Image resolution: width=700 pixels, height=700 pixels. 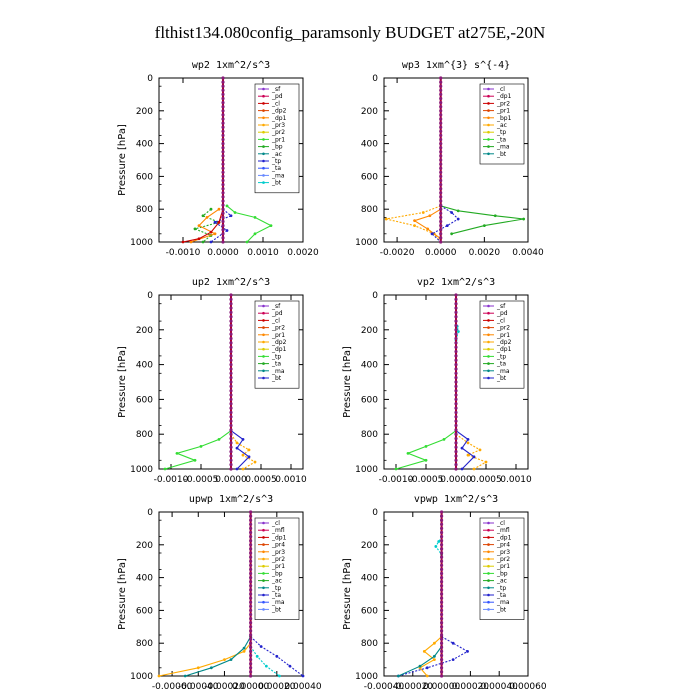 I want to click on series-line-pr2, so click(x=243, y=451).